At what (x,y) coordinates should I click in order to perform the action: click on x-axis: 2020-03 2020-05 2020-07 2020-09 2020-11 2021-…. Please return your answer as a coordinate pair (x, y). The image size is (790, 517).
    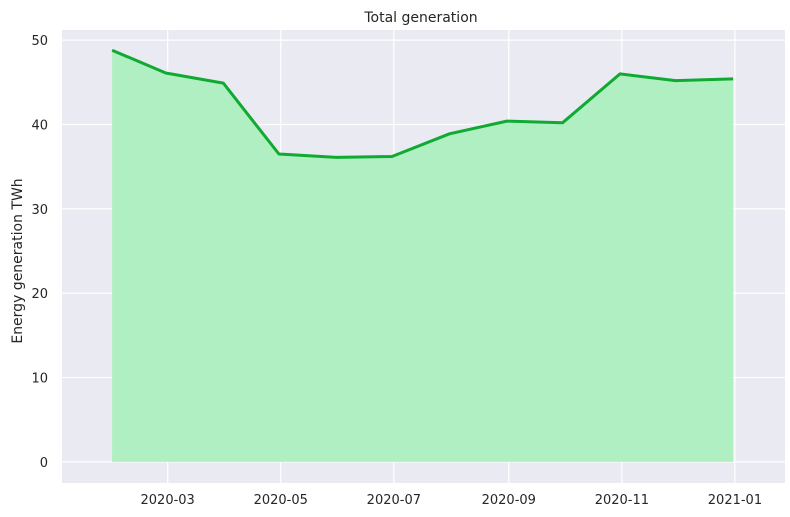
    Looking at the image, I should click on (452, 500).